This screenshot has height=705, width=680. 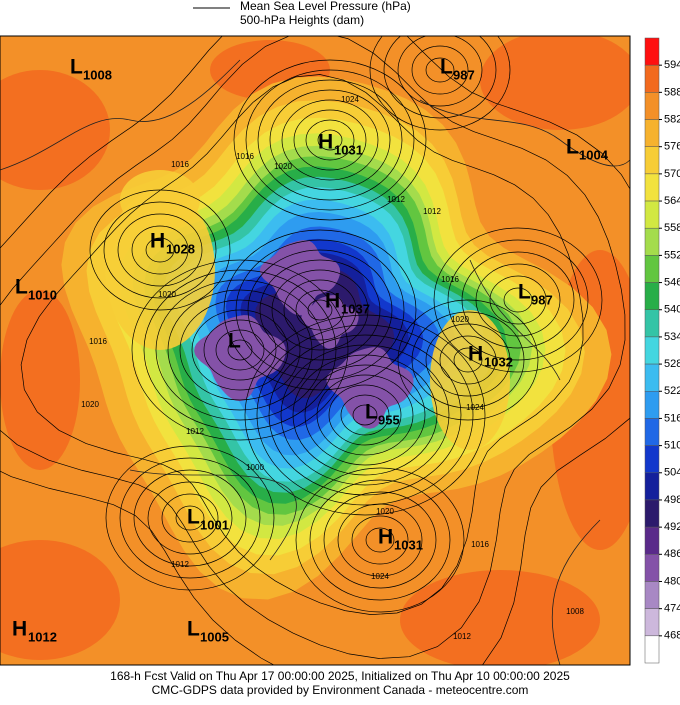 What do you see at coordinates (672, 418) in the screenshot?
I see `colorbar-label: 516` at bounding box center [672, 418].